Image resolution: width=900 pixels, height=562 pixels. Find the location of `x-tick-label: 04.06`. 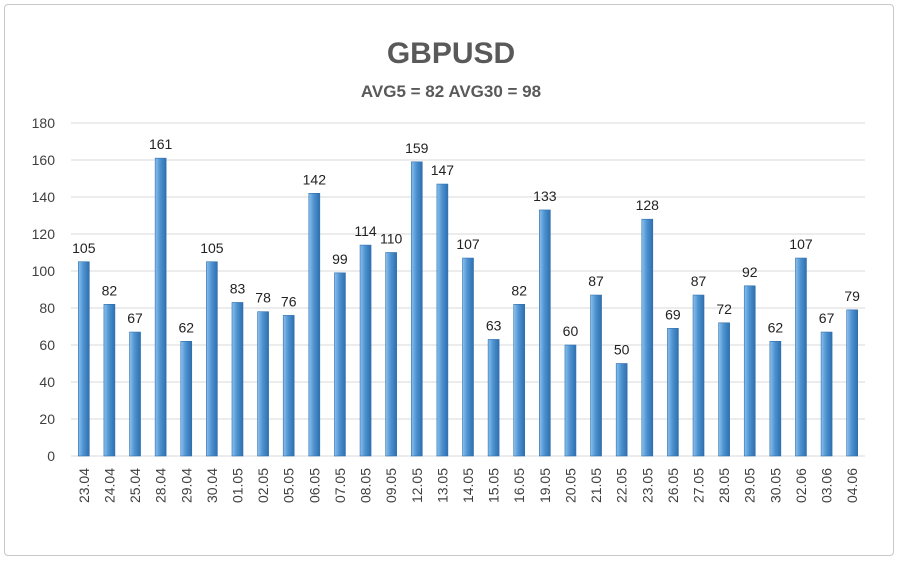

x-tick-label: 04.06 is located at coordinates (852, 485).